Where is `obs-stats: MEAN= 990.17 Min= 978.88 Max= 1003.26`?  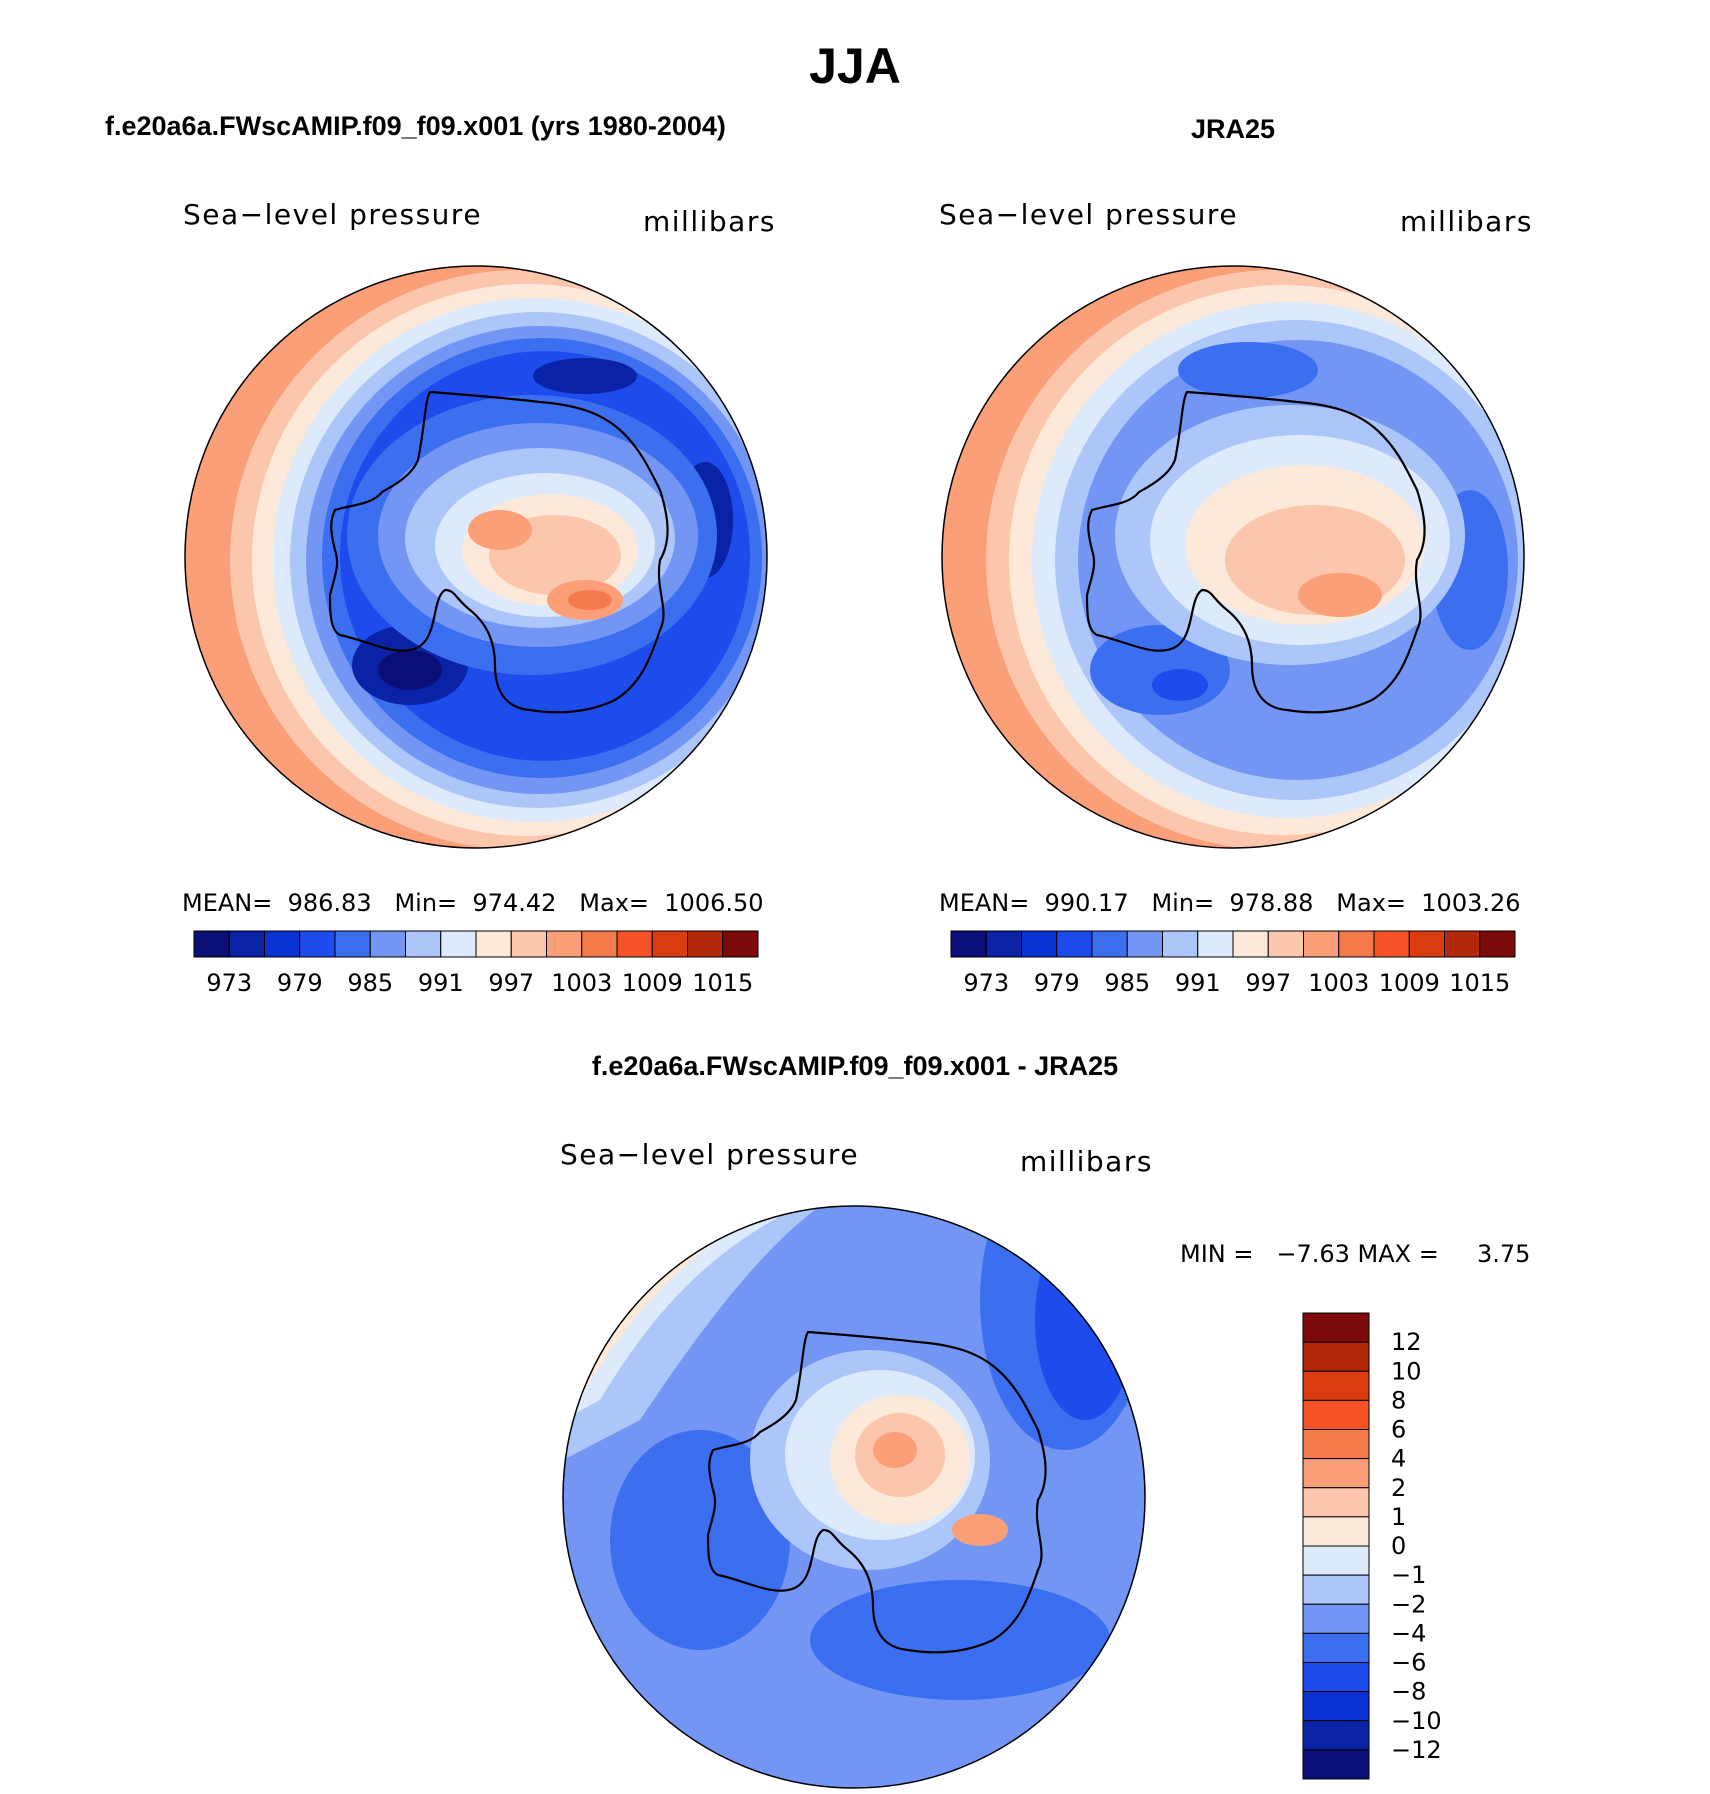
obs-stats: MEAN= 990.17 Min= 978.88 Max= 1003.26 is located at coordinates (1230, 903).